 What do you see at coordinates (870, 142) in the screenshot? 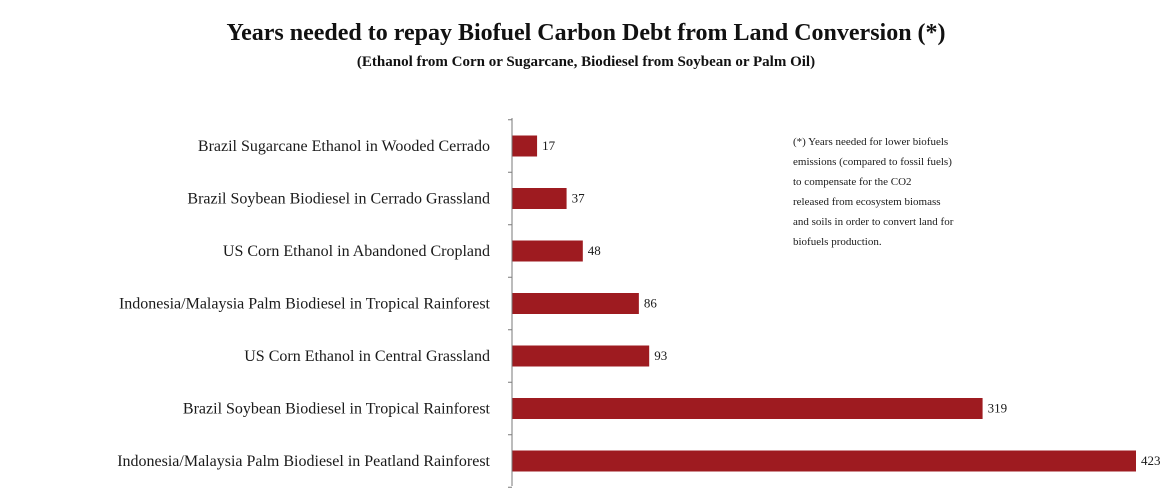
I see `footnote-line: (*) Years needed for lower biofuels` at bounding box center [870, 142].